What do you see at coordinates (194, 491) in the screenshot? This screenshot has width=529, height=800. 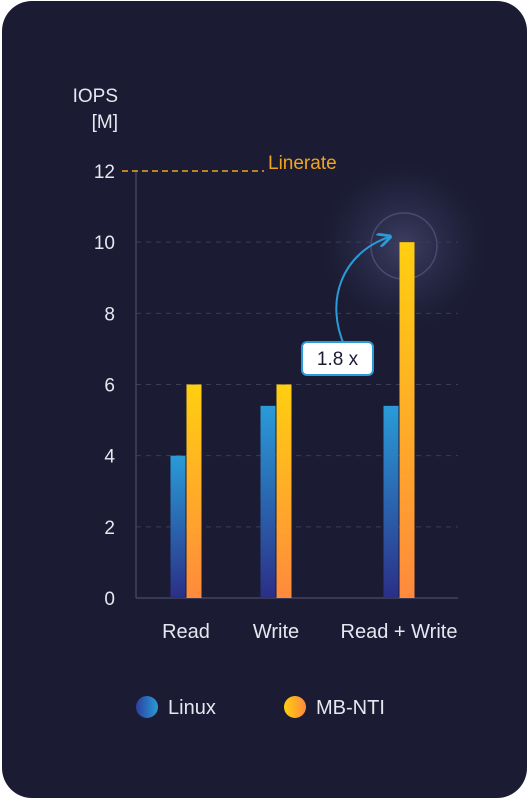 I see `bar-mb-nti-read` at bounding box center [194, 491].